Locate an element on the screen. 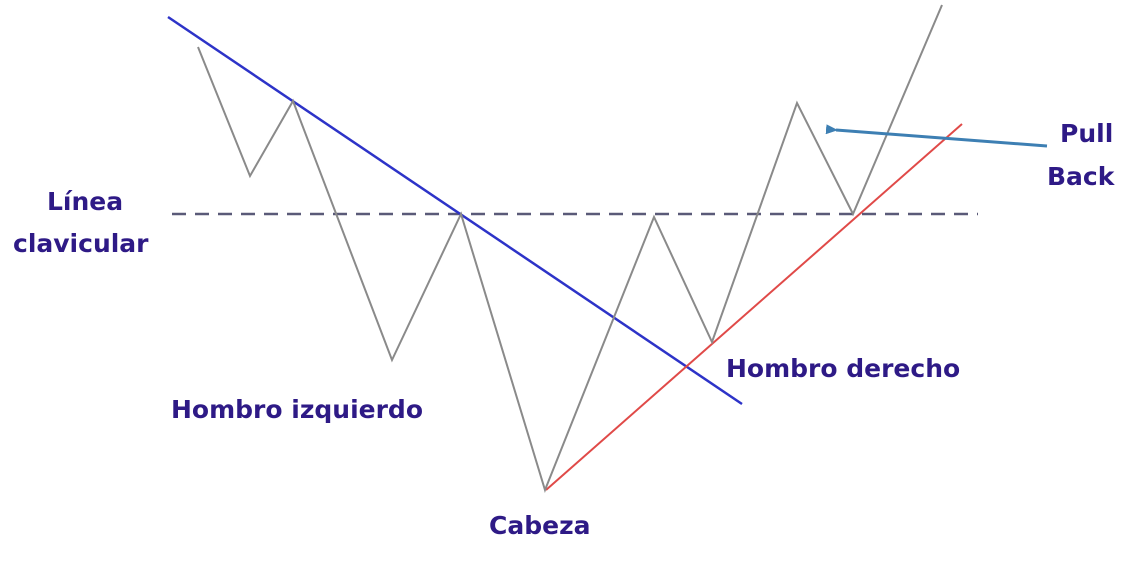 The height and width of the screenshot is (586, 1122). pullback-label-line1: Pull is located at coordinates (1086, 133).